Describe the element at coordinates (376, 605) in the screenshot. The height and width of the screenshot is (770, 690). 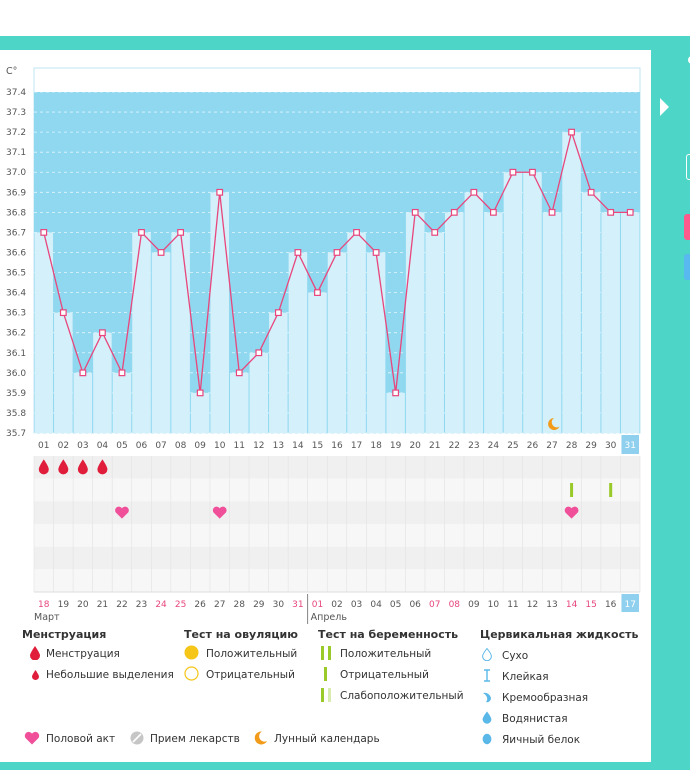
I see `date-label: 04` at that location.